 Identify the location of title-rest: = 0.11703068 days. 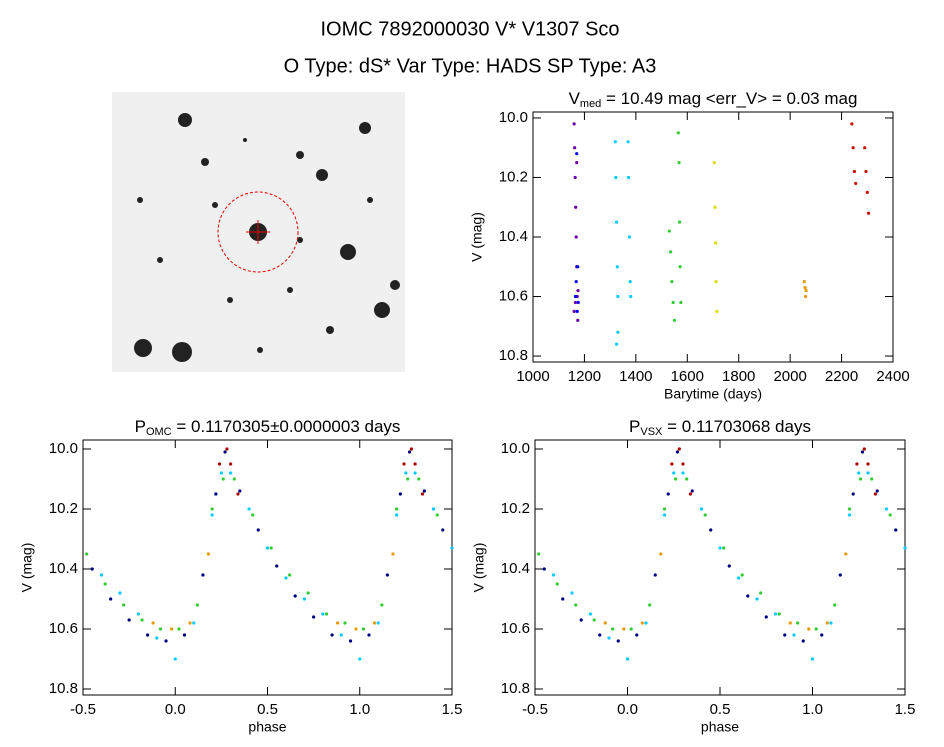
(736, 426).